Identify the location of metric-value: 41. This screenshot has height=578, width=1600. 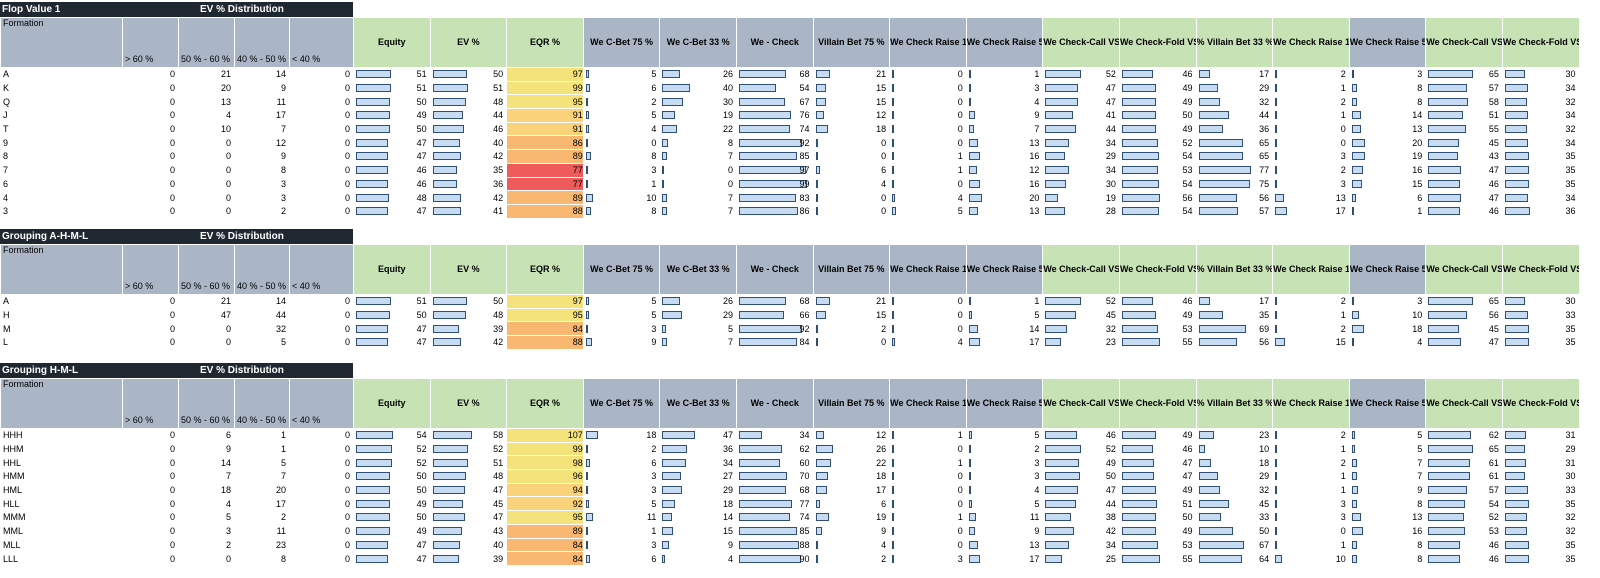
(498, 211).